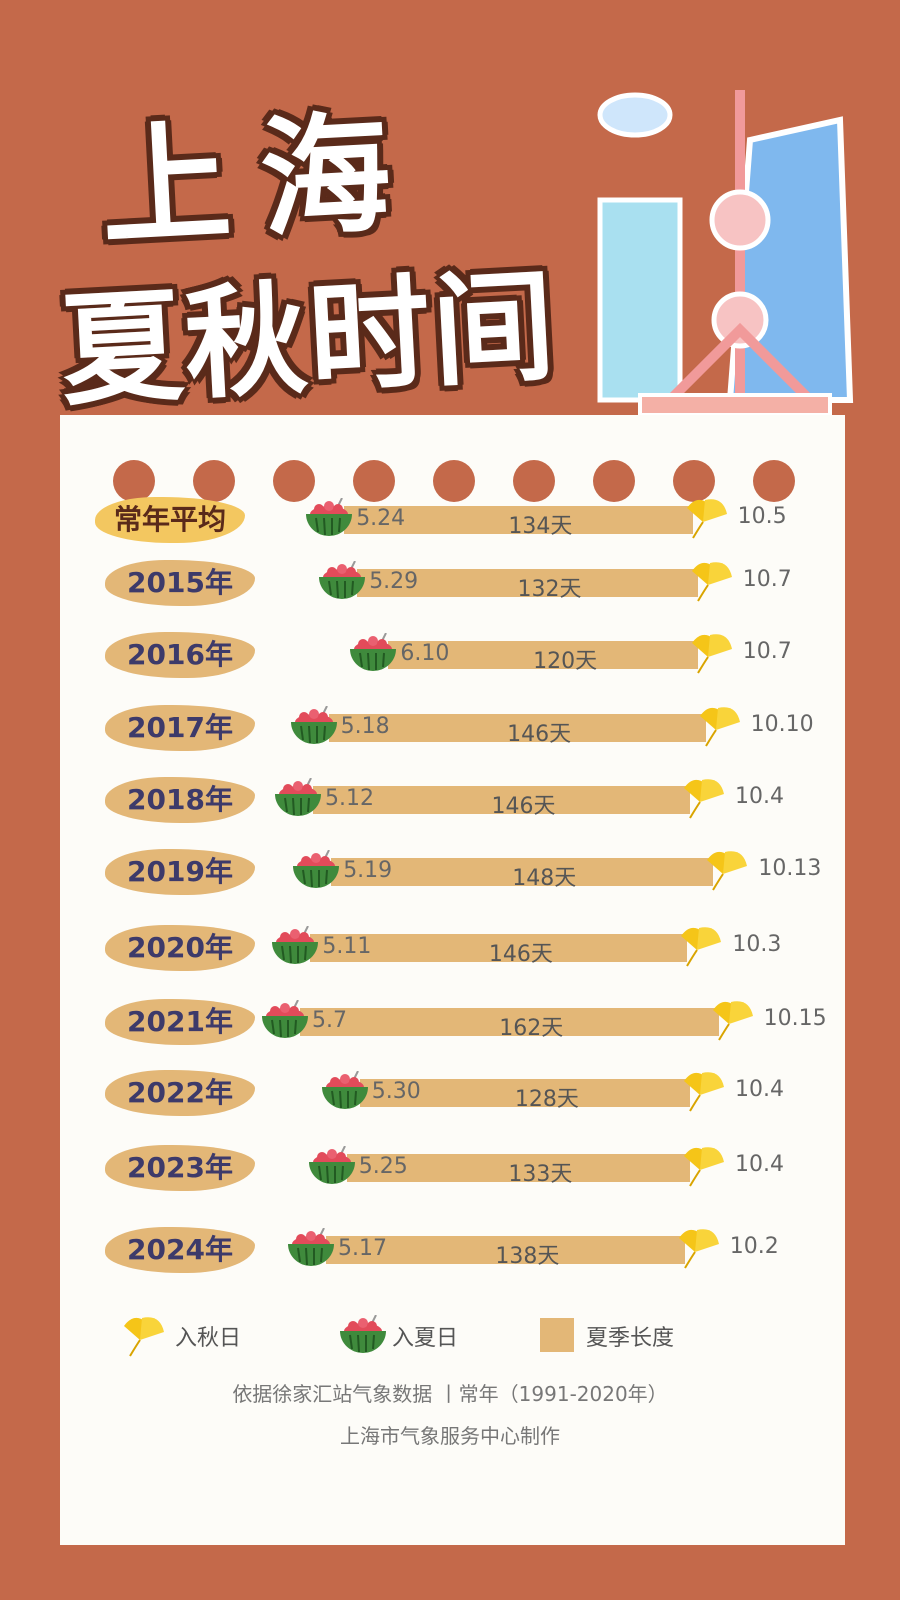  Describe the element at coordinates (725, 253) in the screenshot. I see `skyline-illustration` at that location.